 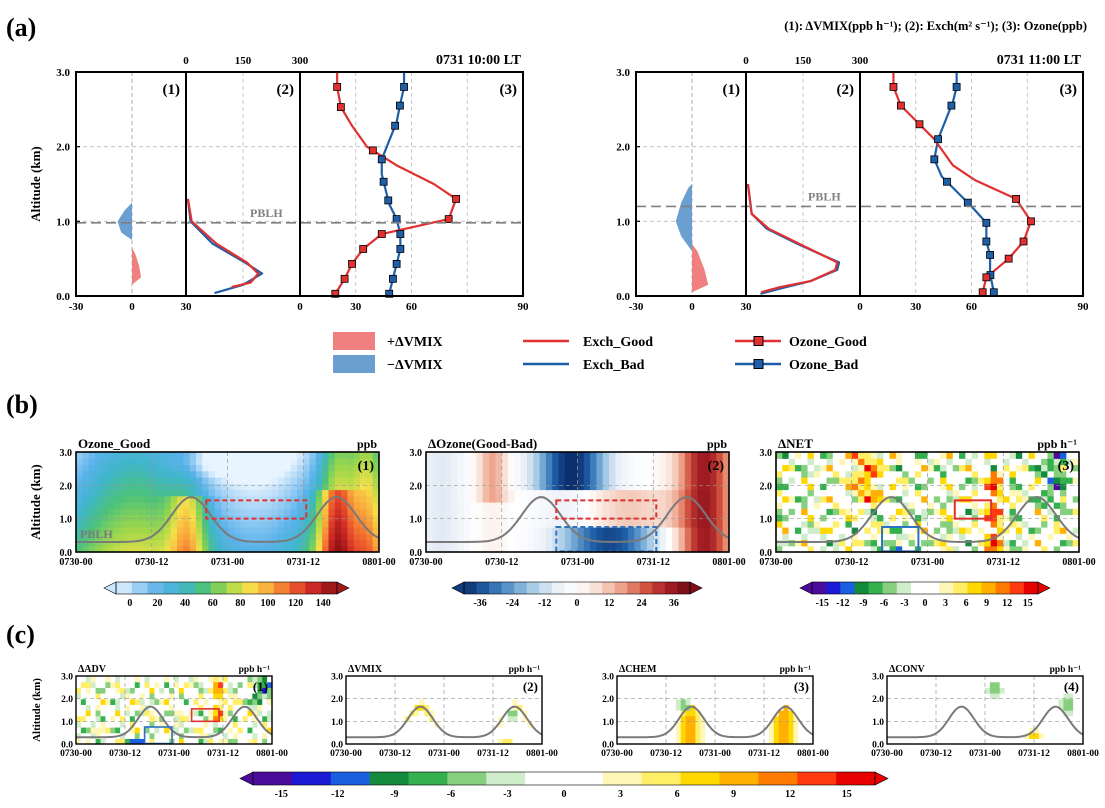 What do you see at coordinates (860, 61) in the screenshot?
I see `x-tick-label: 300` at bounding box center [860, 61].